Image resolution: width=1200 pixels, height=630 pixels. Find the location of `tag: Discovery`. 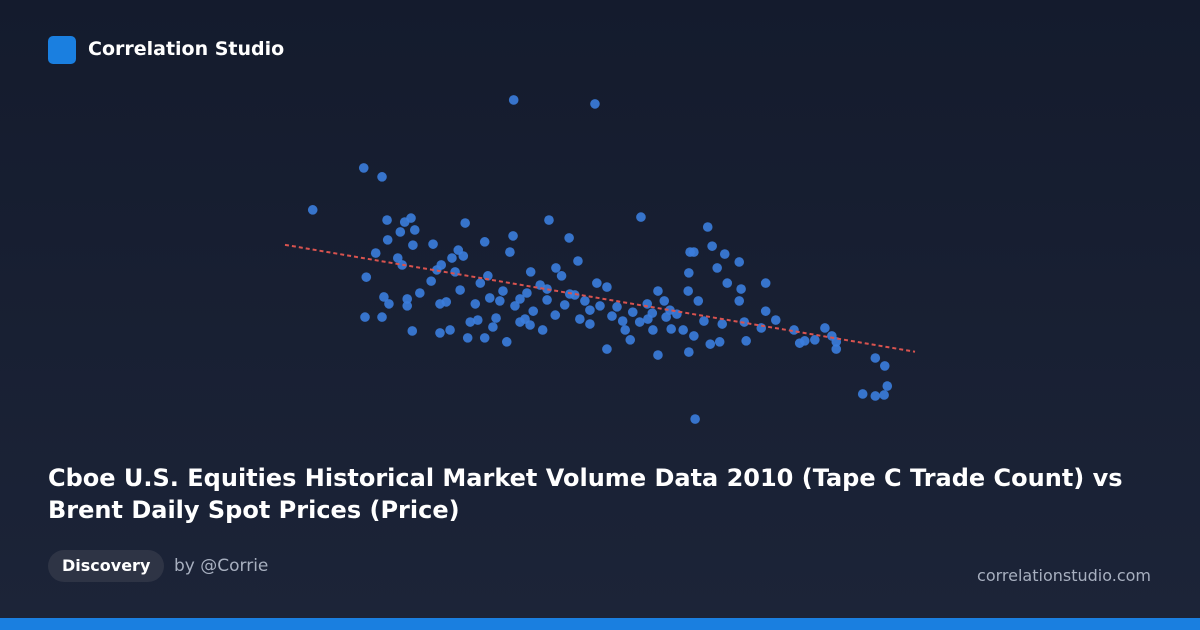

tag: Discovery is located at coordinates (106, 566).